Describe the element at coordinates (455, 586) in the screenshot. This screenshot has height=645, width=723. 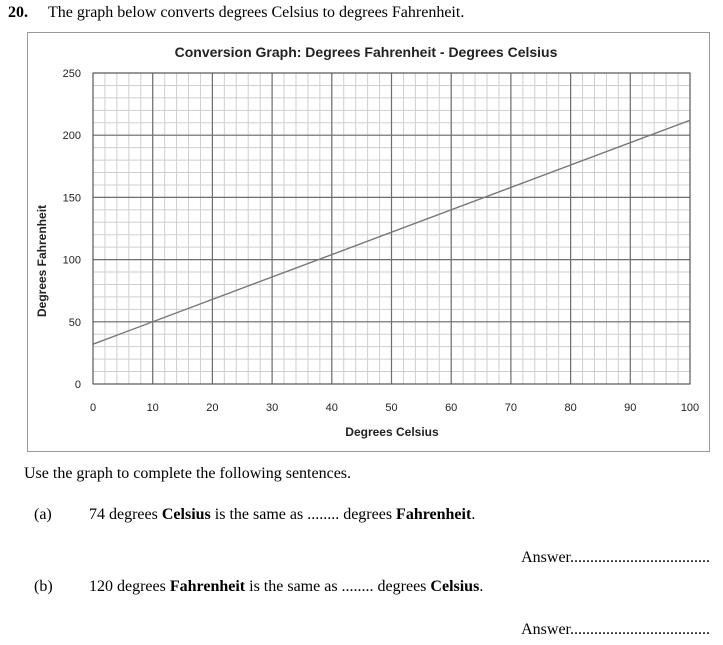
I see `part-b-bold2: Celsius` at that location.